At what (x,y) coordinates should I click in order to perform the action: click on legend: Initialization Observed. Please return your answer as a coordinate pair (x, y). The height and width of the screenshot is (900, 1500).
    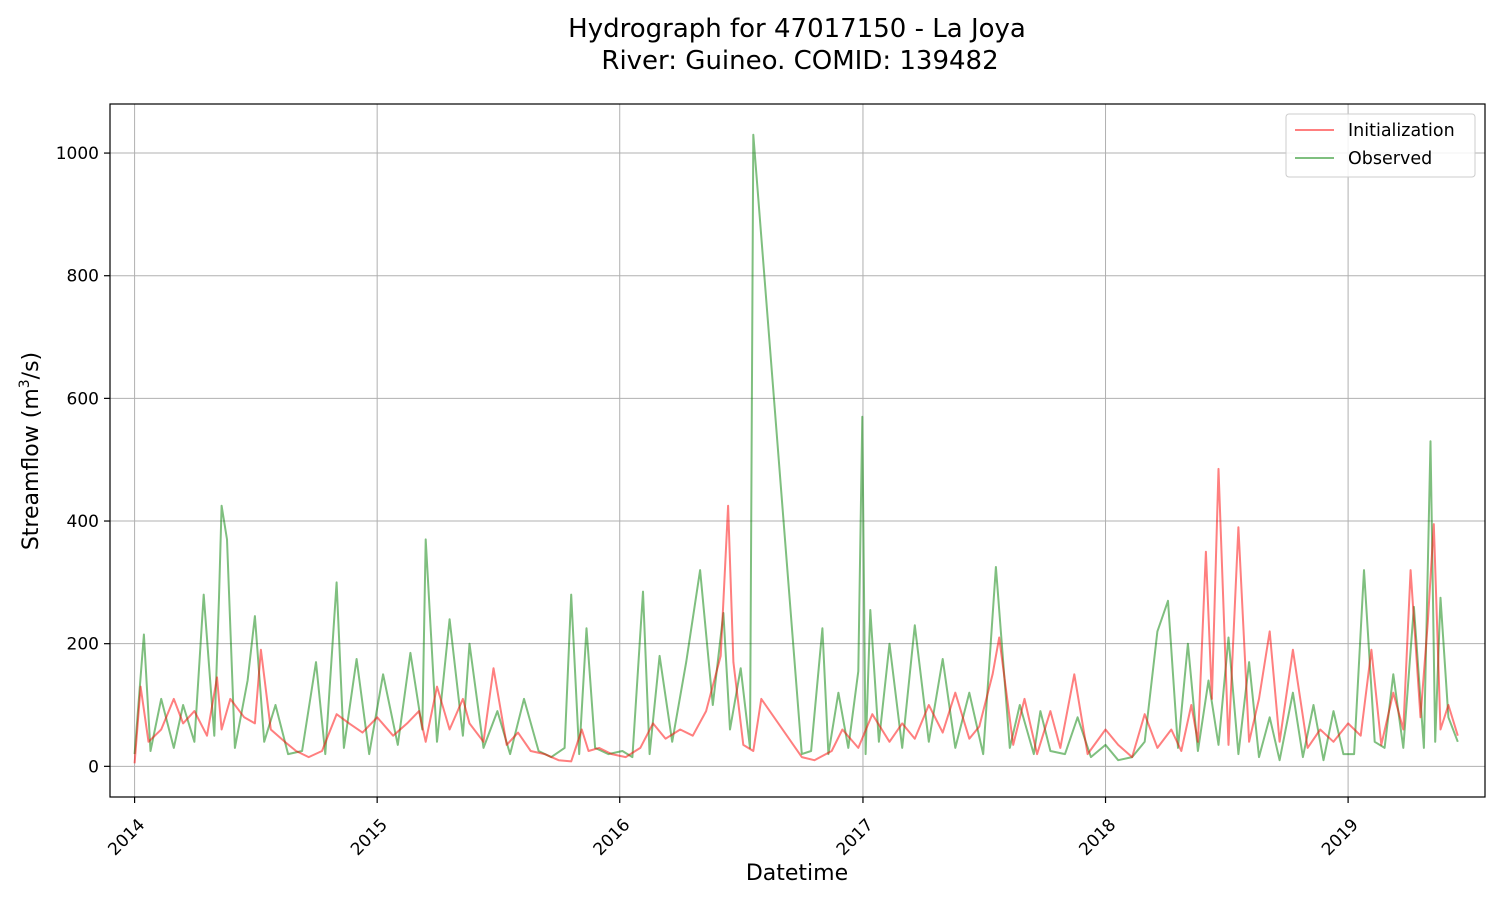
    Looking at the image, I should click on (1380, 145).